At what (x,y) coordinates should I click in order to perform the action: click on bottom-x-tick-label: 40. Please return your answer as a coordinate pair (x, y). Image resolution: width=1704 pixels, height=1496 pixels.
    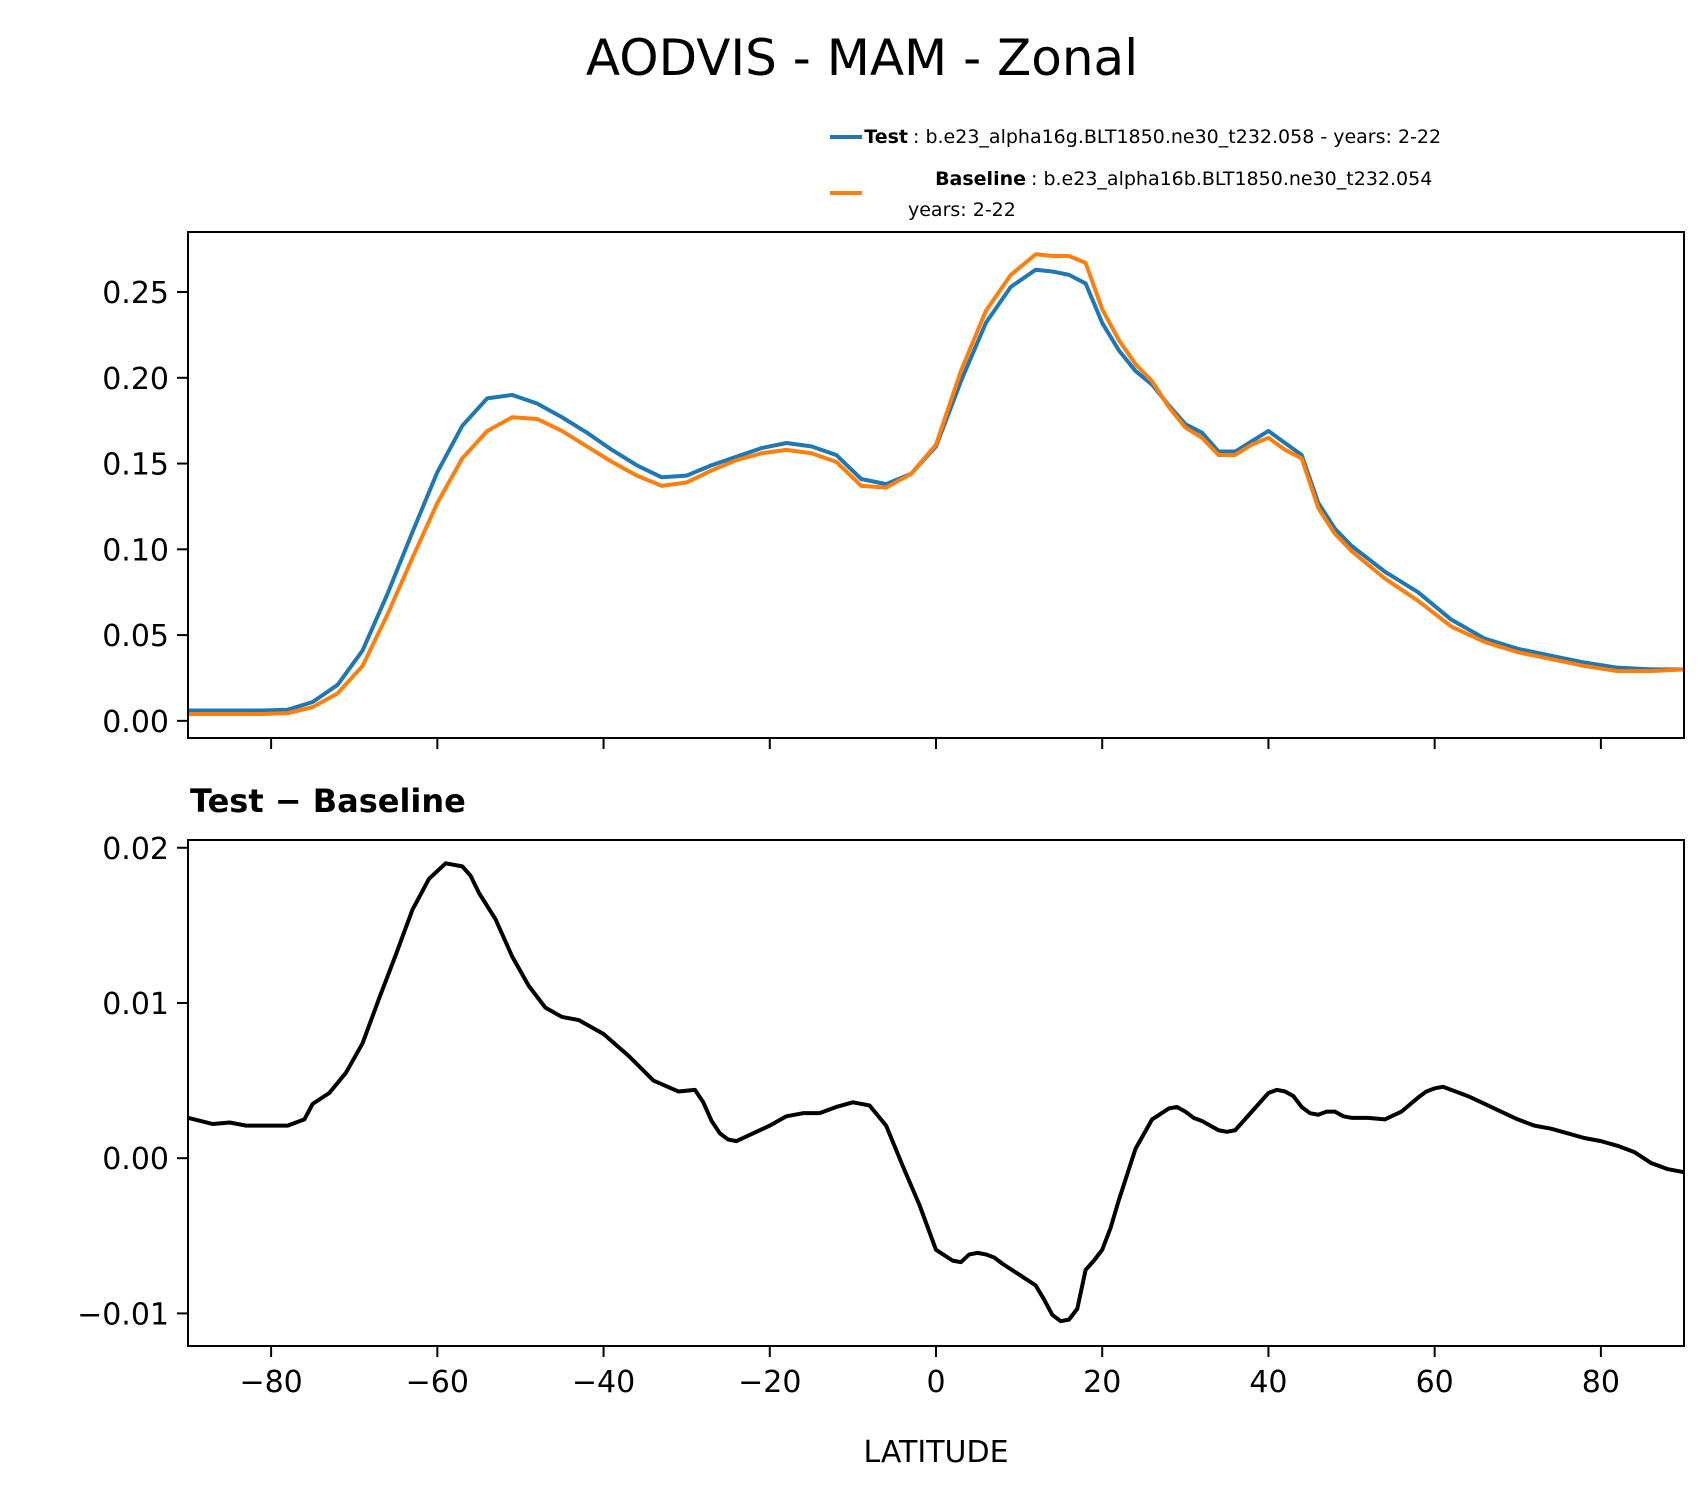
    Looking at the image, I should click on (1268, 1382).